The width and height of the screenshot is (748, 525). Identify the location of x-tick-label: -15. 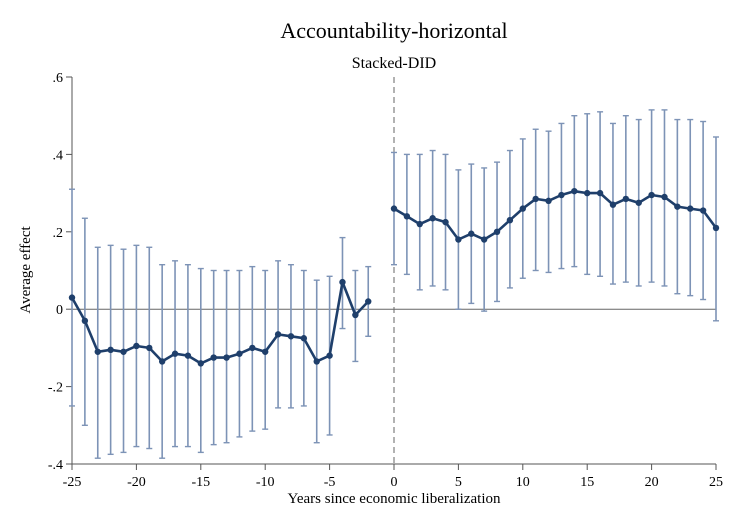
(200, 482).